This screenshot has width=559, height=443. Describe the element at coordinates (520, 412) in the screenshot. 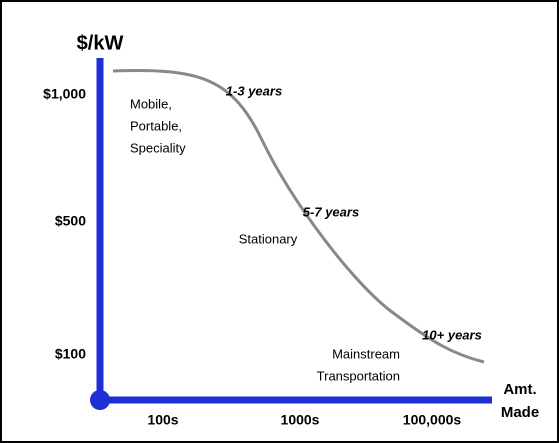

I see `x-title: Made` at that location.